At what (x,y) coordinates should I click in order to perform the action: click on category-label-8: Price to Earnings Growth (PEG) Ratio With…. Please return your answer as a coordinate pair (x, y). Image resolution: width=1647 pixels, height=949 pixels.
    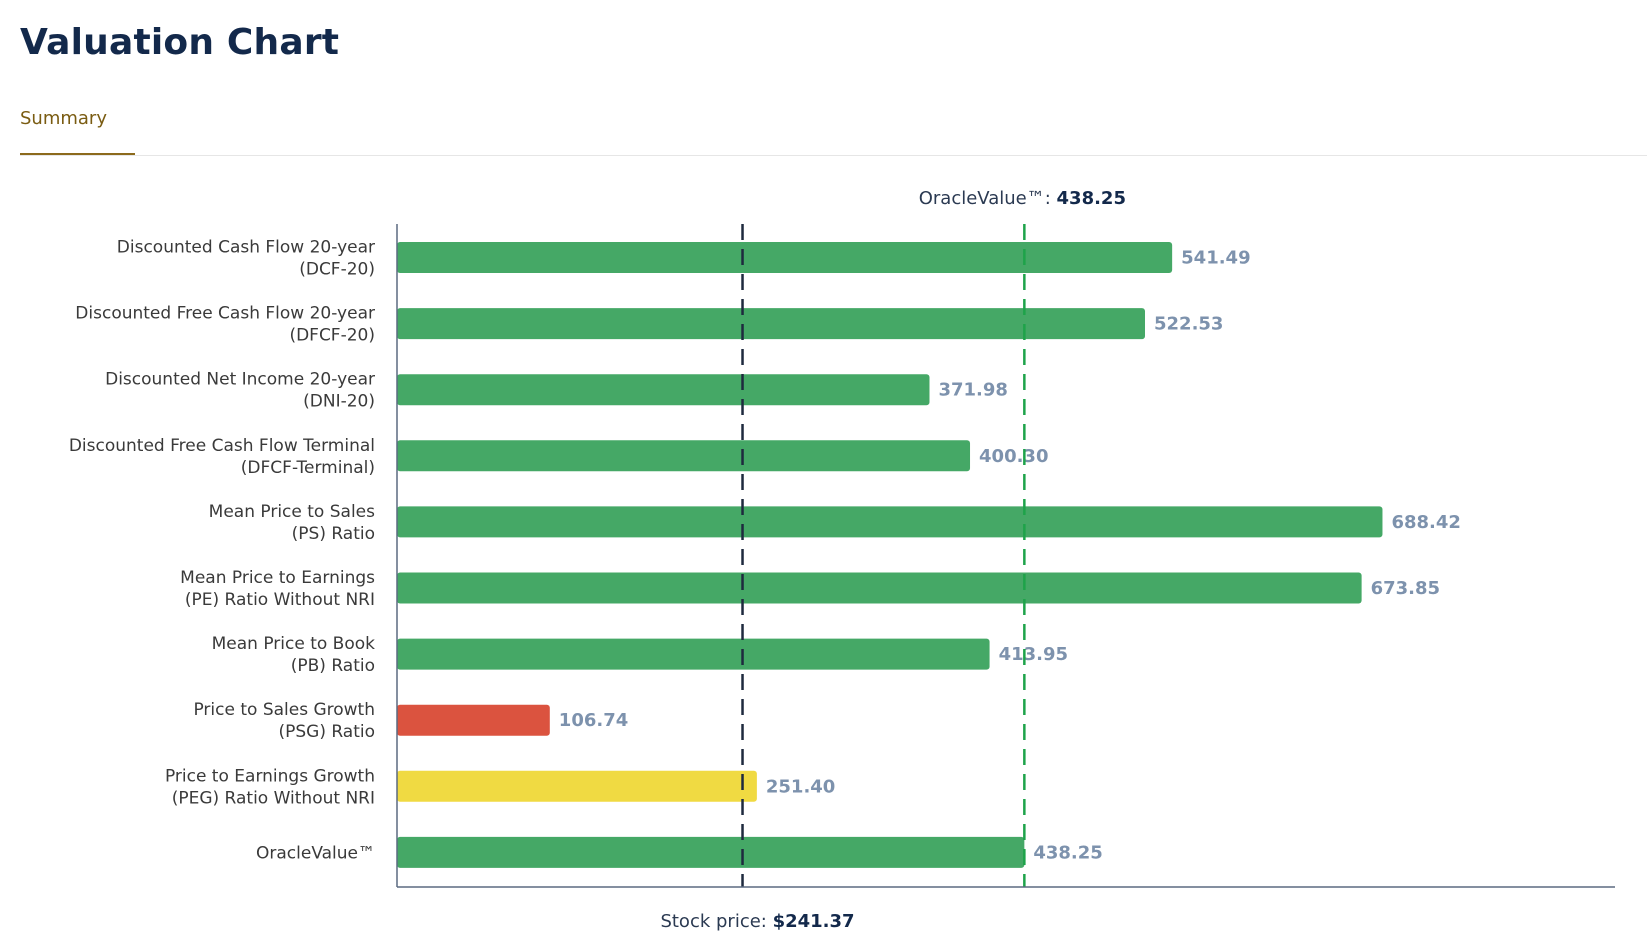
    Looking at the image, I should click on (270, 787).